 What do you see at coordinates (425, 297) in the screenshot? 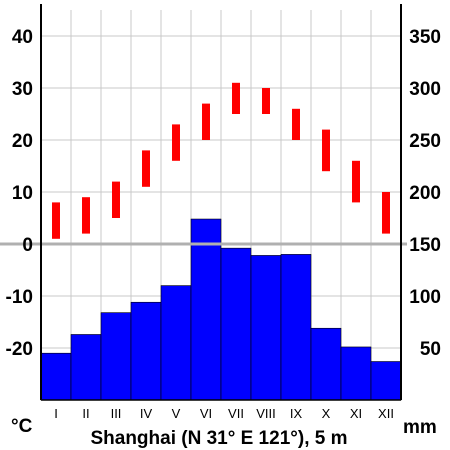
I see `right-tick-label: 100` at bounding box center [425, 297].